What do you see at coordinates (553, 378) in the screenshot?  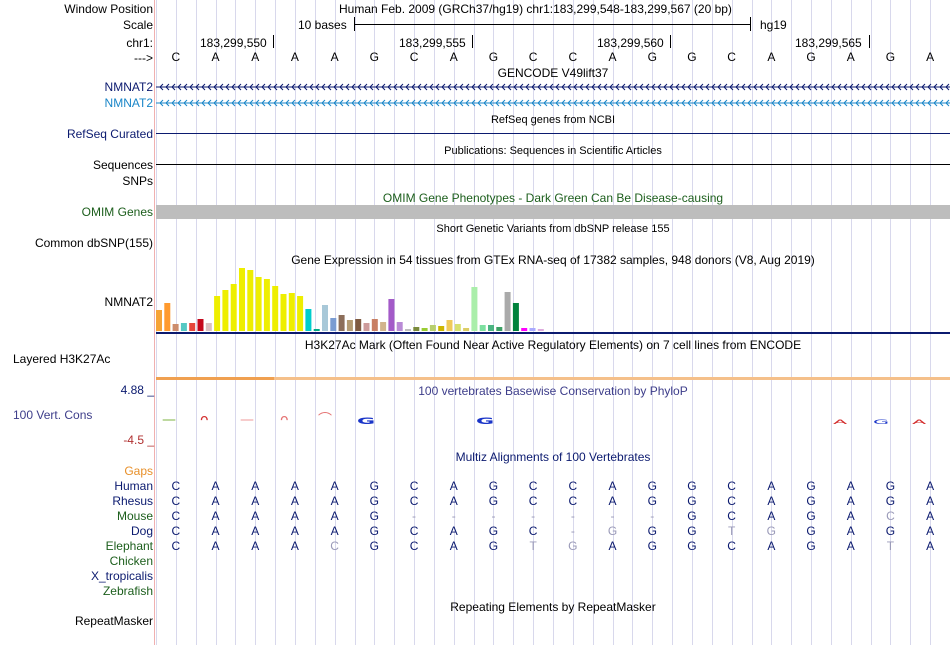 I see `h3k27ac-signal` at bounding box center [553, 378].